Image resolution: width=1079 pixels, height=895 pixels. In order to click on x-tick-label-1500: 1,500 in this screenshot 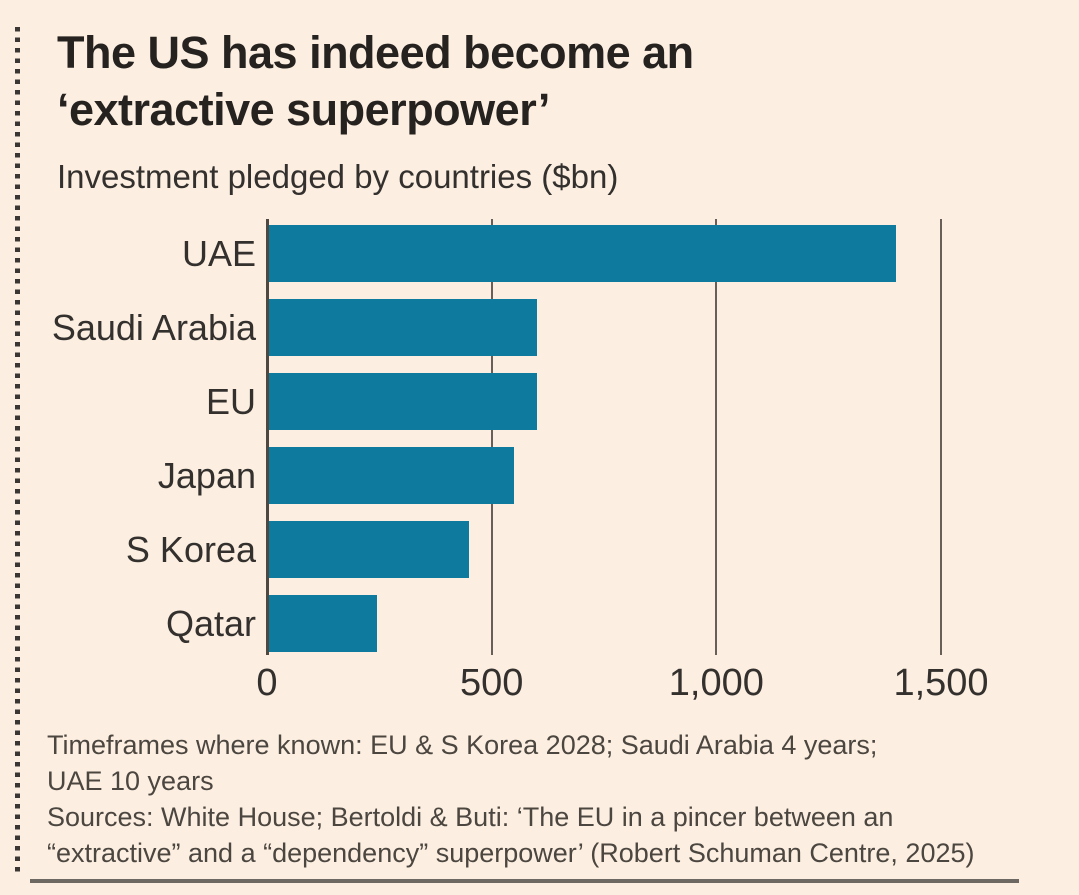, I will do `click(941, 683)`.